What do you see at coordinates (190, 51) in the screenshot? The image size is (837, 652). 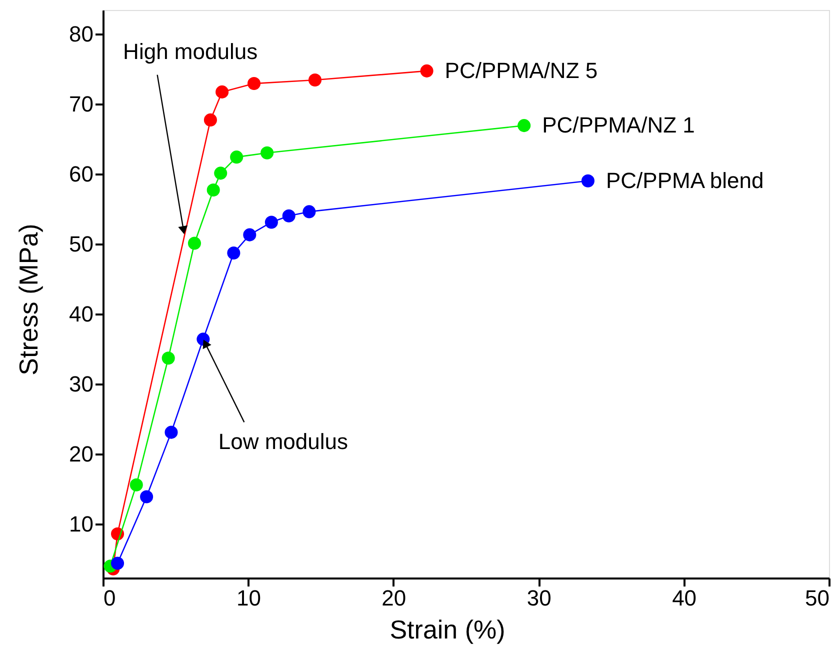 I see `annotation: High modulus` at bounding box center [190, 51].